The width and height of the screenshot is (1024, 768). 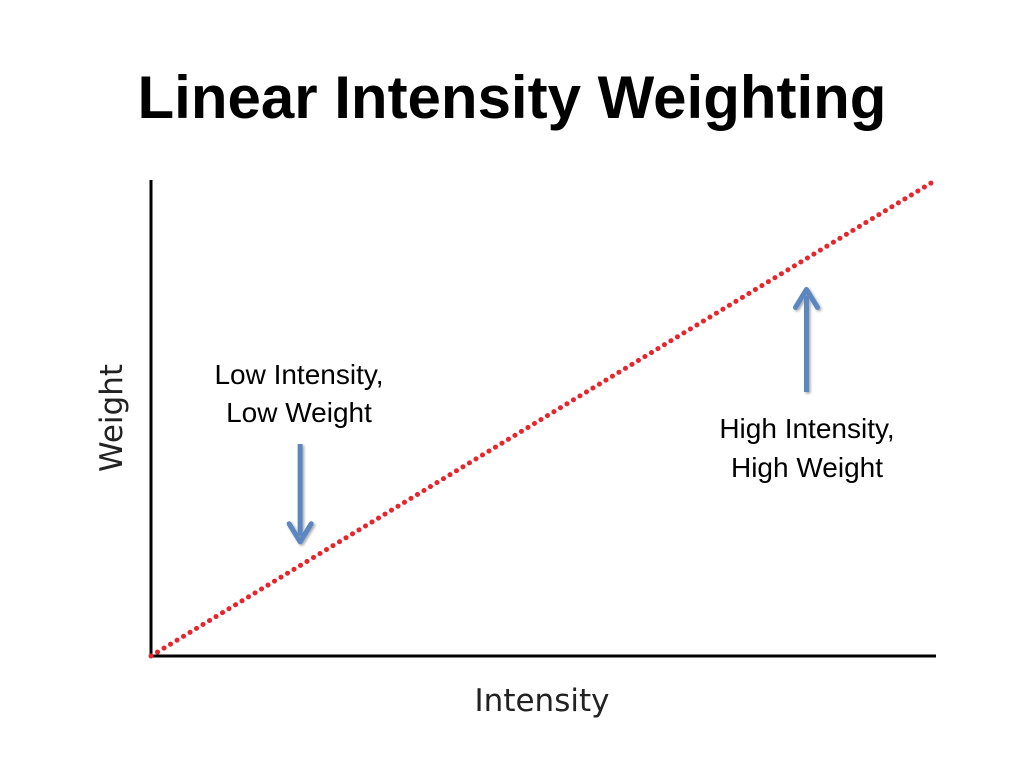 I want to click on y-axis-label: Weight, so click(x=112, y=418).